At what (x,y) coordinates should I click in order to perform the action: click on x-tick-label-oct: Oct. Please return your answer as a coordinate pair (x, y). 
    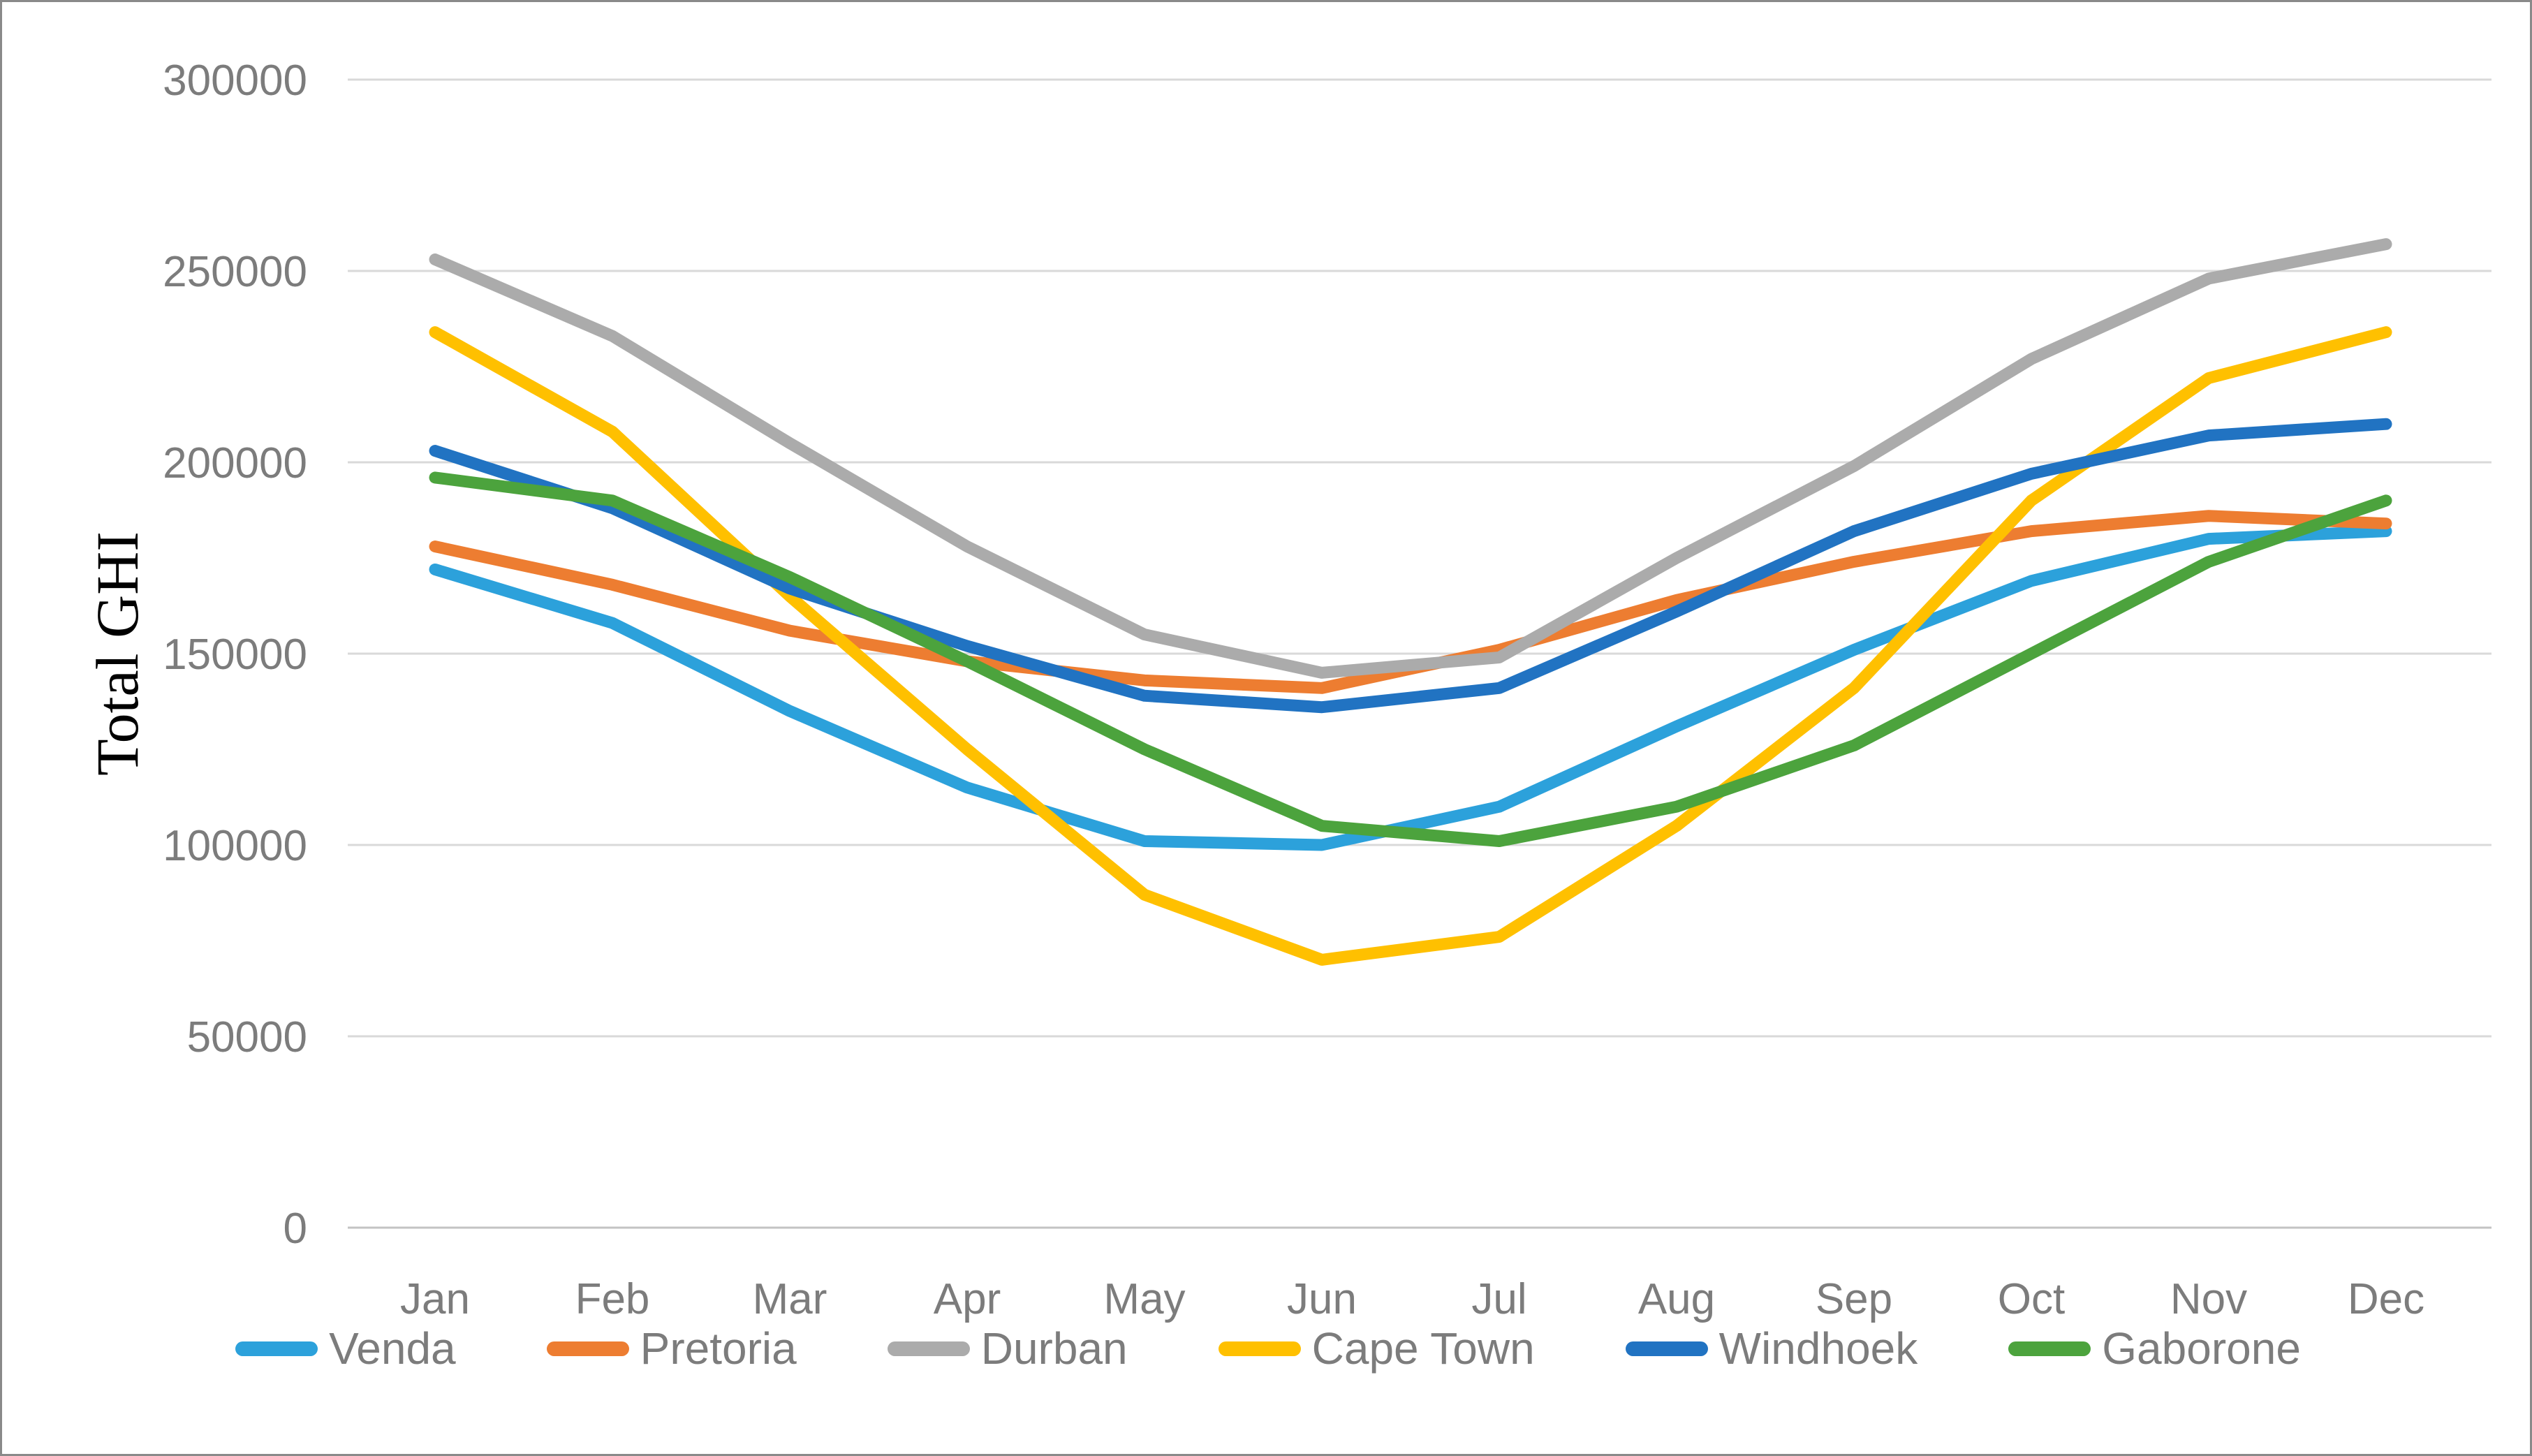
    Looking at the image, I should click on (2031, 1299).